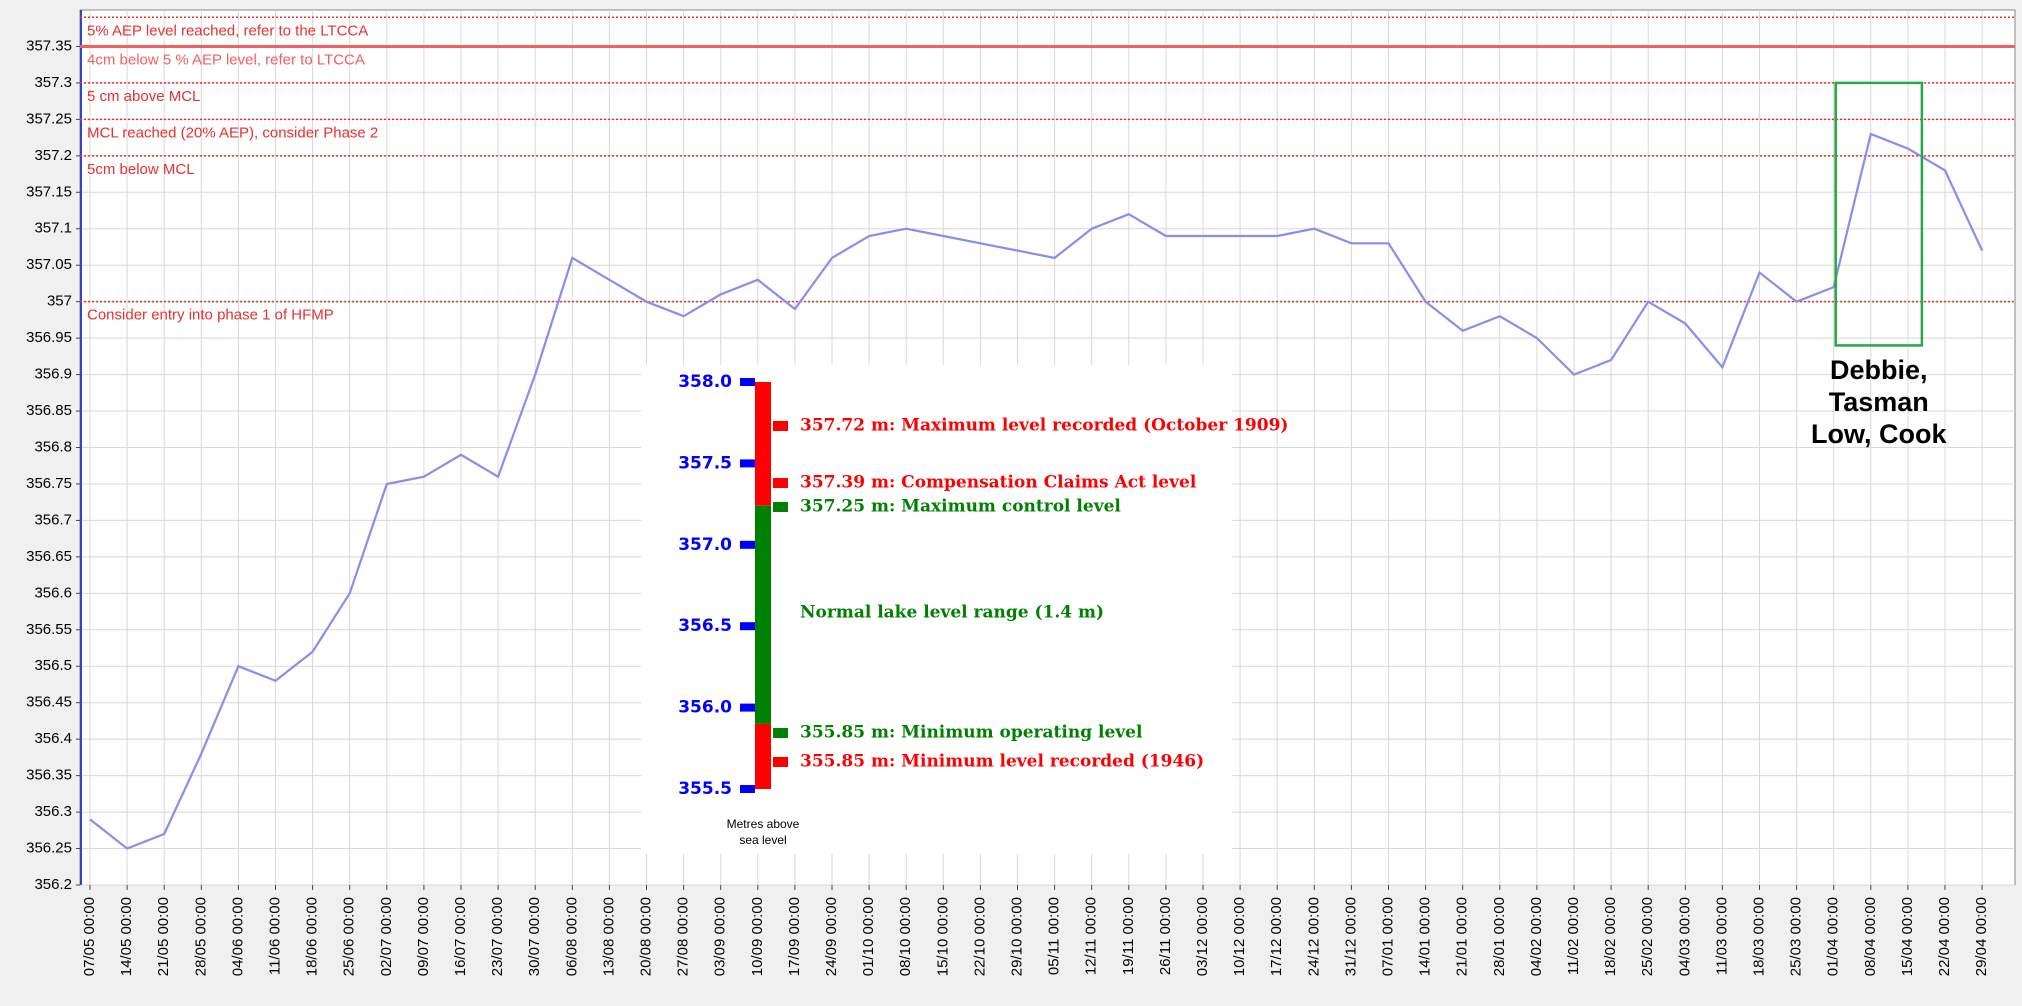  I want to click on x-tick-label: 18/06 00:00, so click(312, 936).